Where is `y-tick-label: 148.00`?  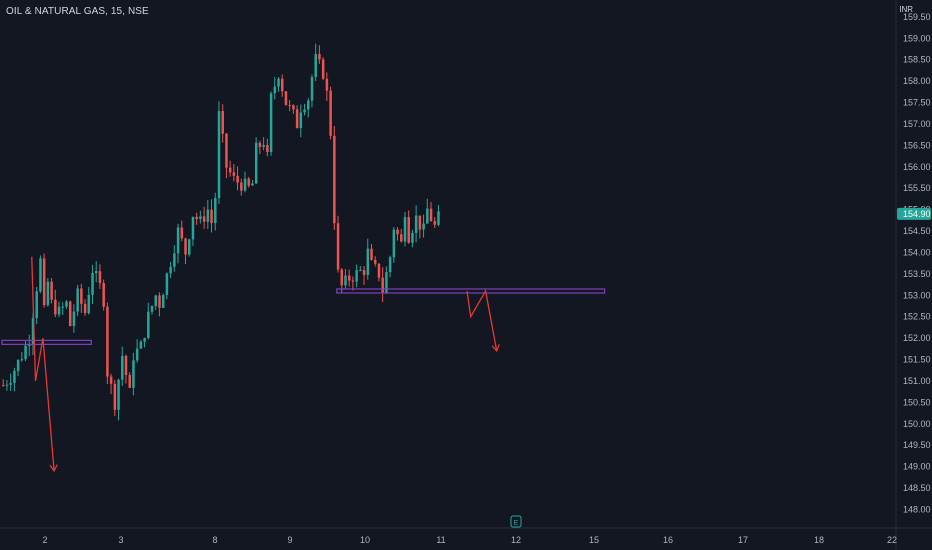 y-tick-label: 148.00 is located at coordinates (917, 509).